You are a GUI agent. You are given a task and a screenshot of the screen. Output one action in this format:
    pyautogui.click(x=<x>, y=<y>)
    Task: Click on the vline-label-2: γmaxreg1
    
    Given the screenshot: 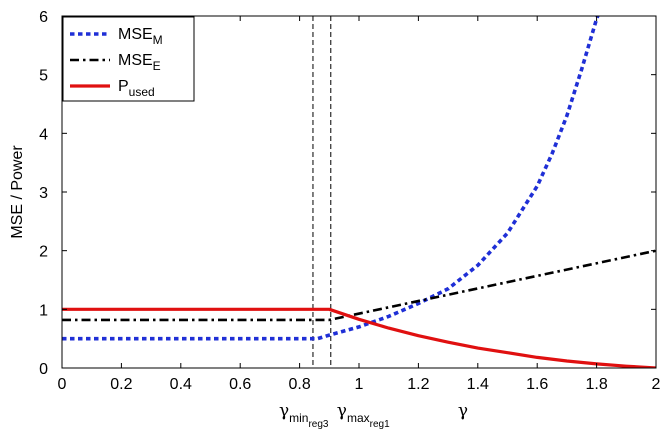 What is the action you would take?
    pyautogui.click(x=363, y=415)
    